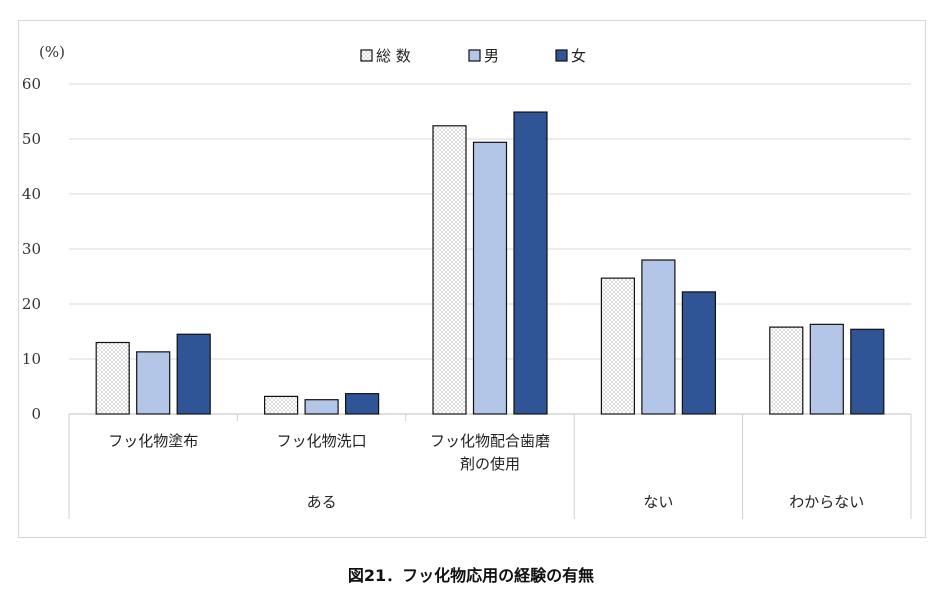 This screenshot has height=596, width=942. What do you see at coordinates (31, 139) in the screenshot?
I see `y-tick-label: 50` at bounding box center [31, 139].